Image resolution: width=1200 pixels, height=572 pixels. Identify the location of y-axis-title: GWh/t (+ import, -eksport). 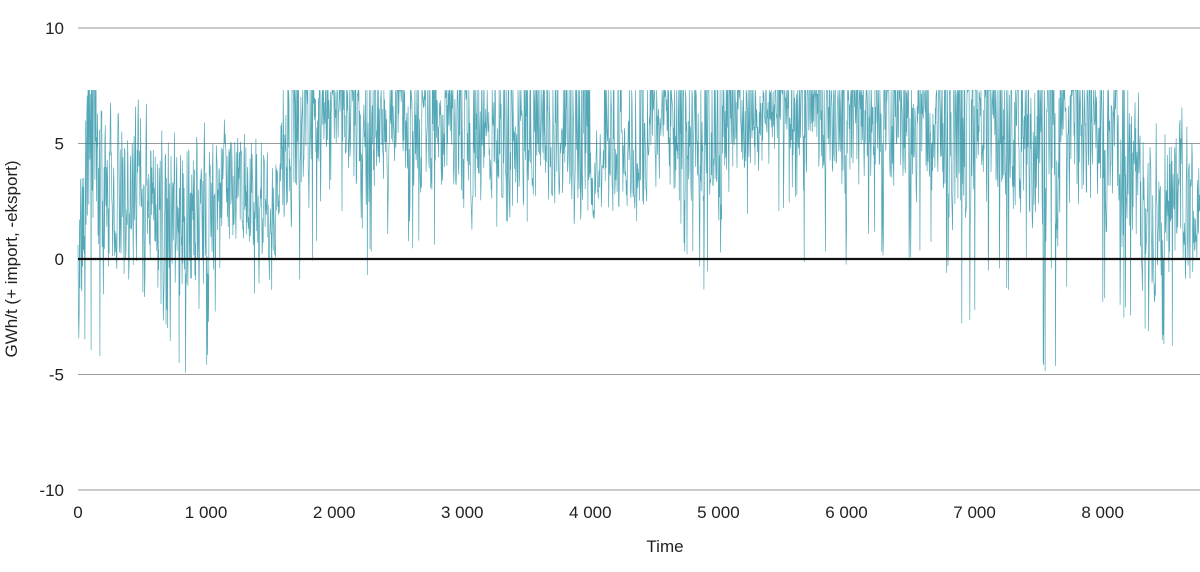
(11, 259).